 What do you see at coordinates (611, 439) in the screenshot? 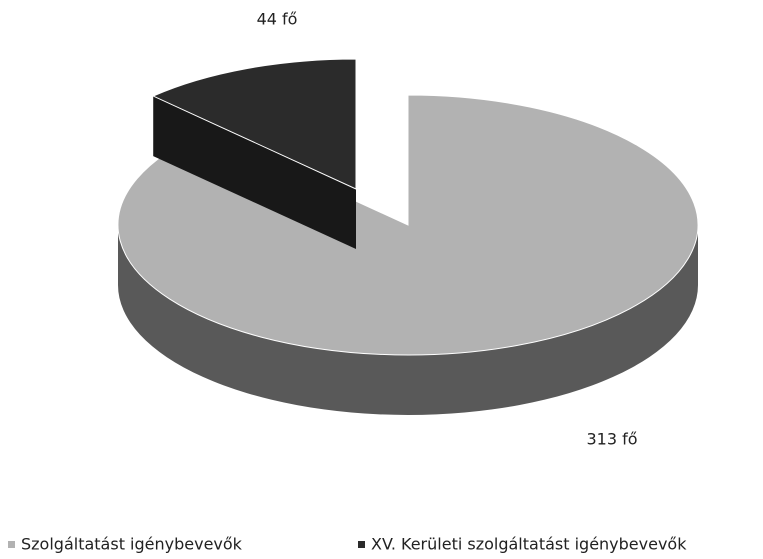
I see `data-label: 313 fő` at bounding box center [611, 439].